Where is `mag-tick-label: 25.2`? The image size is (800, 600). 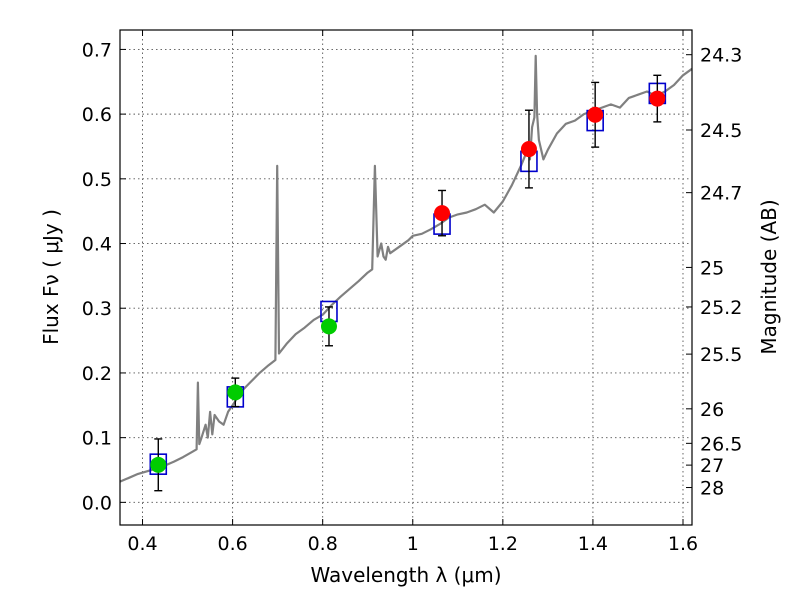 mag-tick-label: 25.2 is located at coordinates (721, 308).